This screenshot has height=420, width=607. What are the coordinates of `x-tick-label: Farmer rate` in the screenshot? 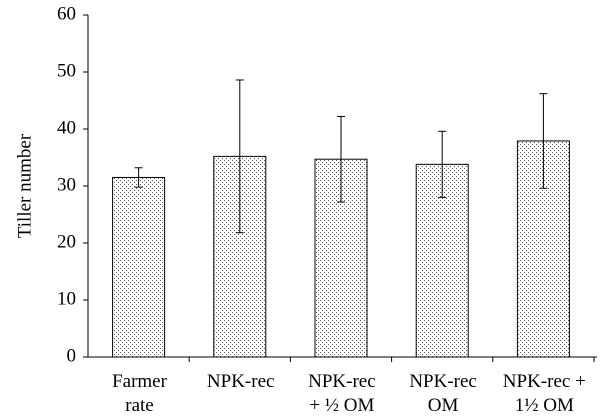 It's located at (139, 393).